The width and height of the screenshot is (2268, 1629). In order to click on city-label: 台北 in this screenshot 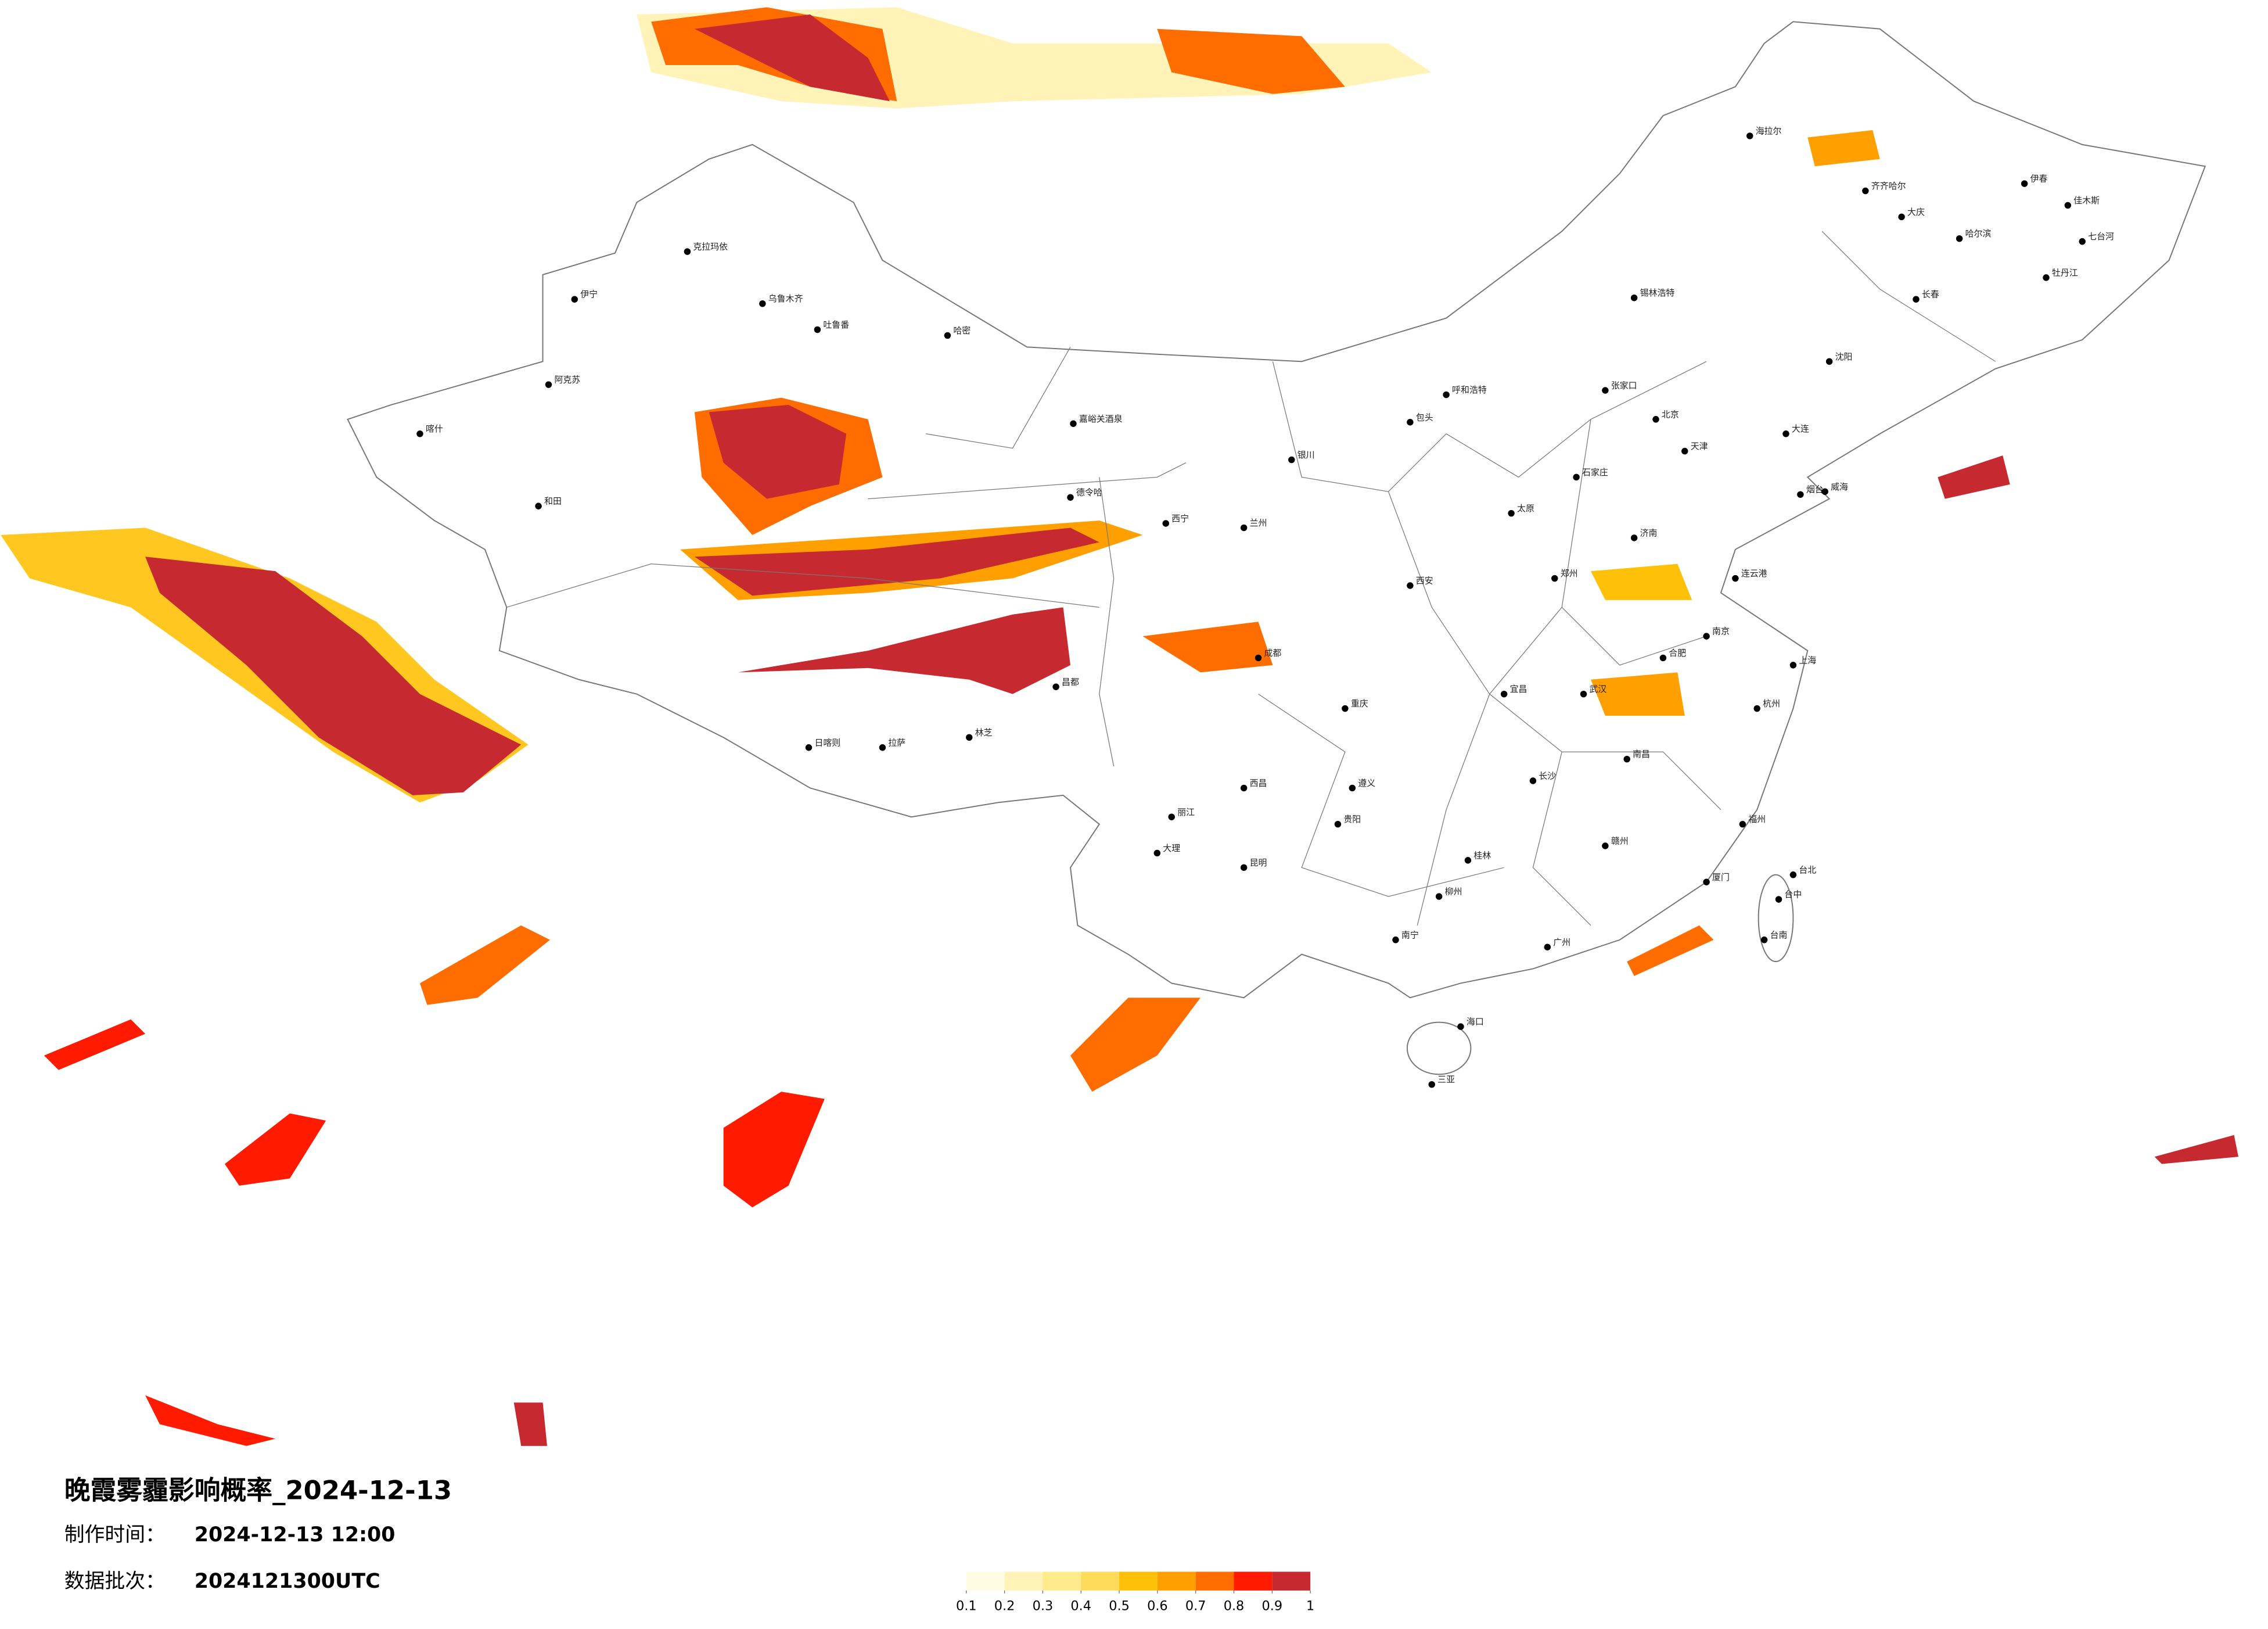, I will do `click(1807, 869)`.